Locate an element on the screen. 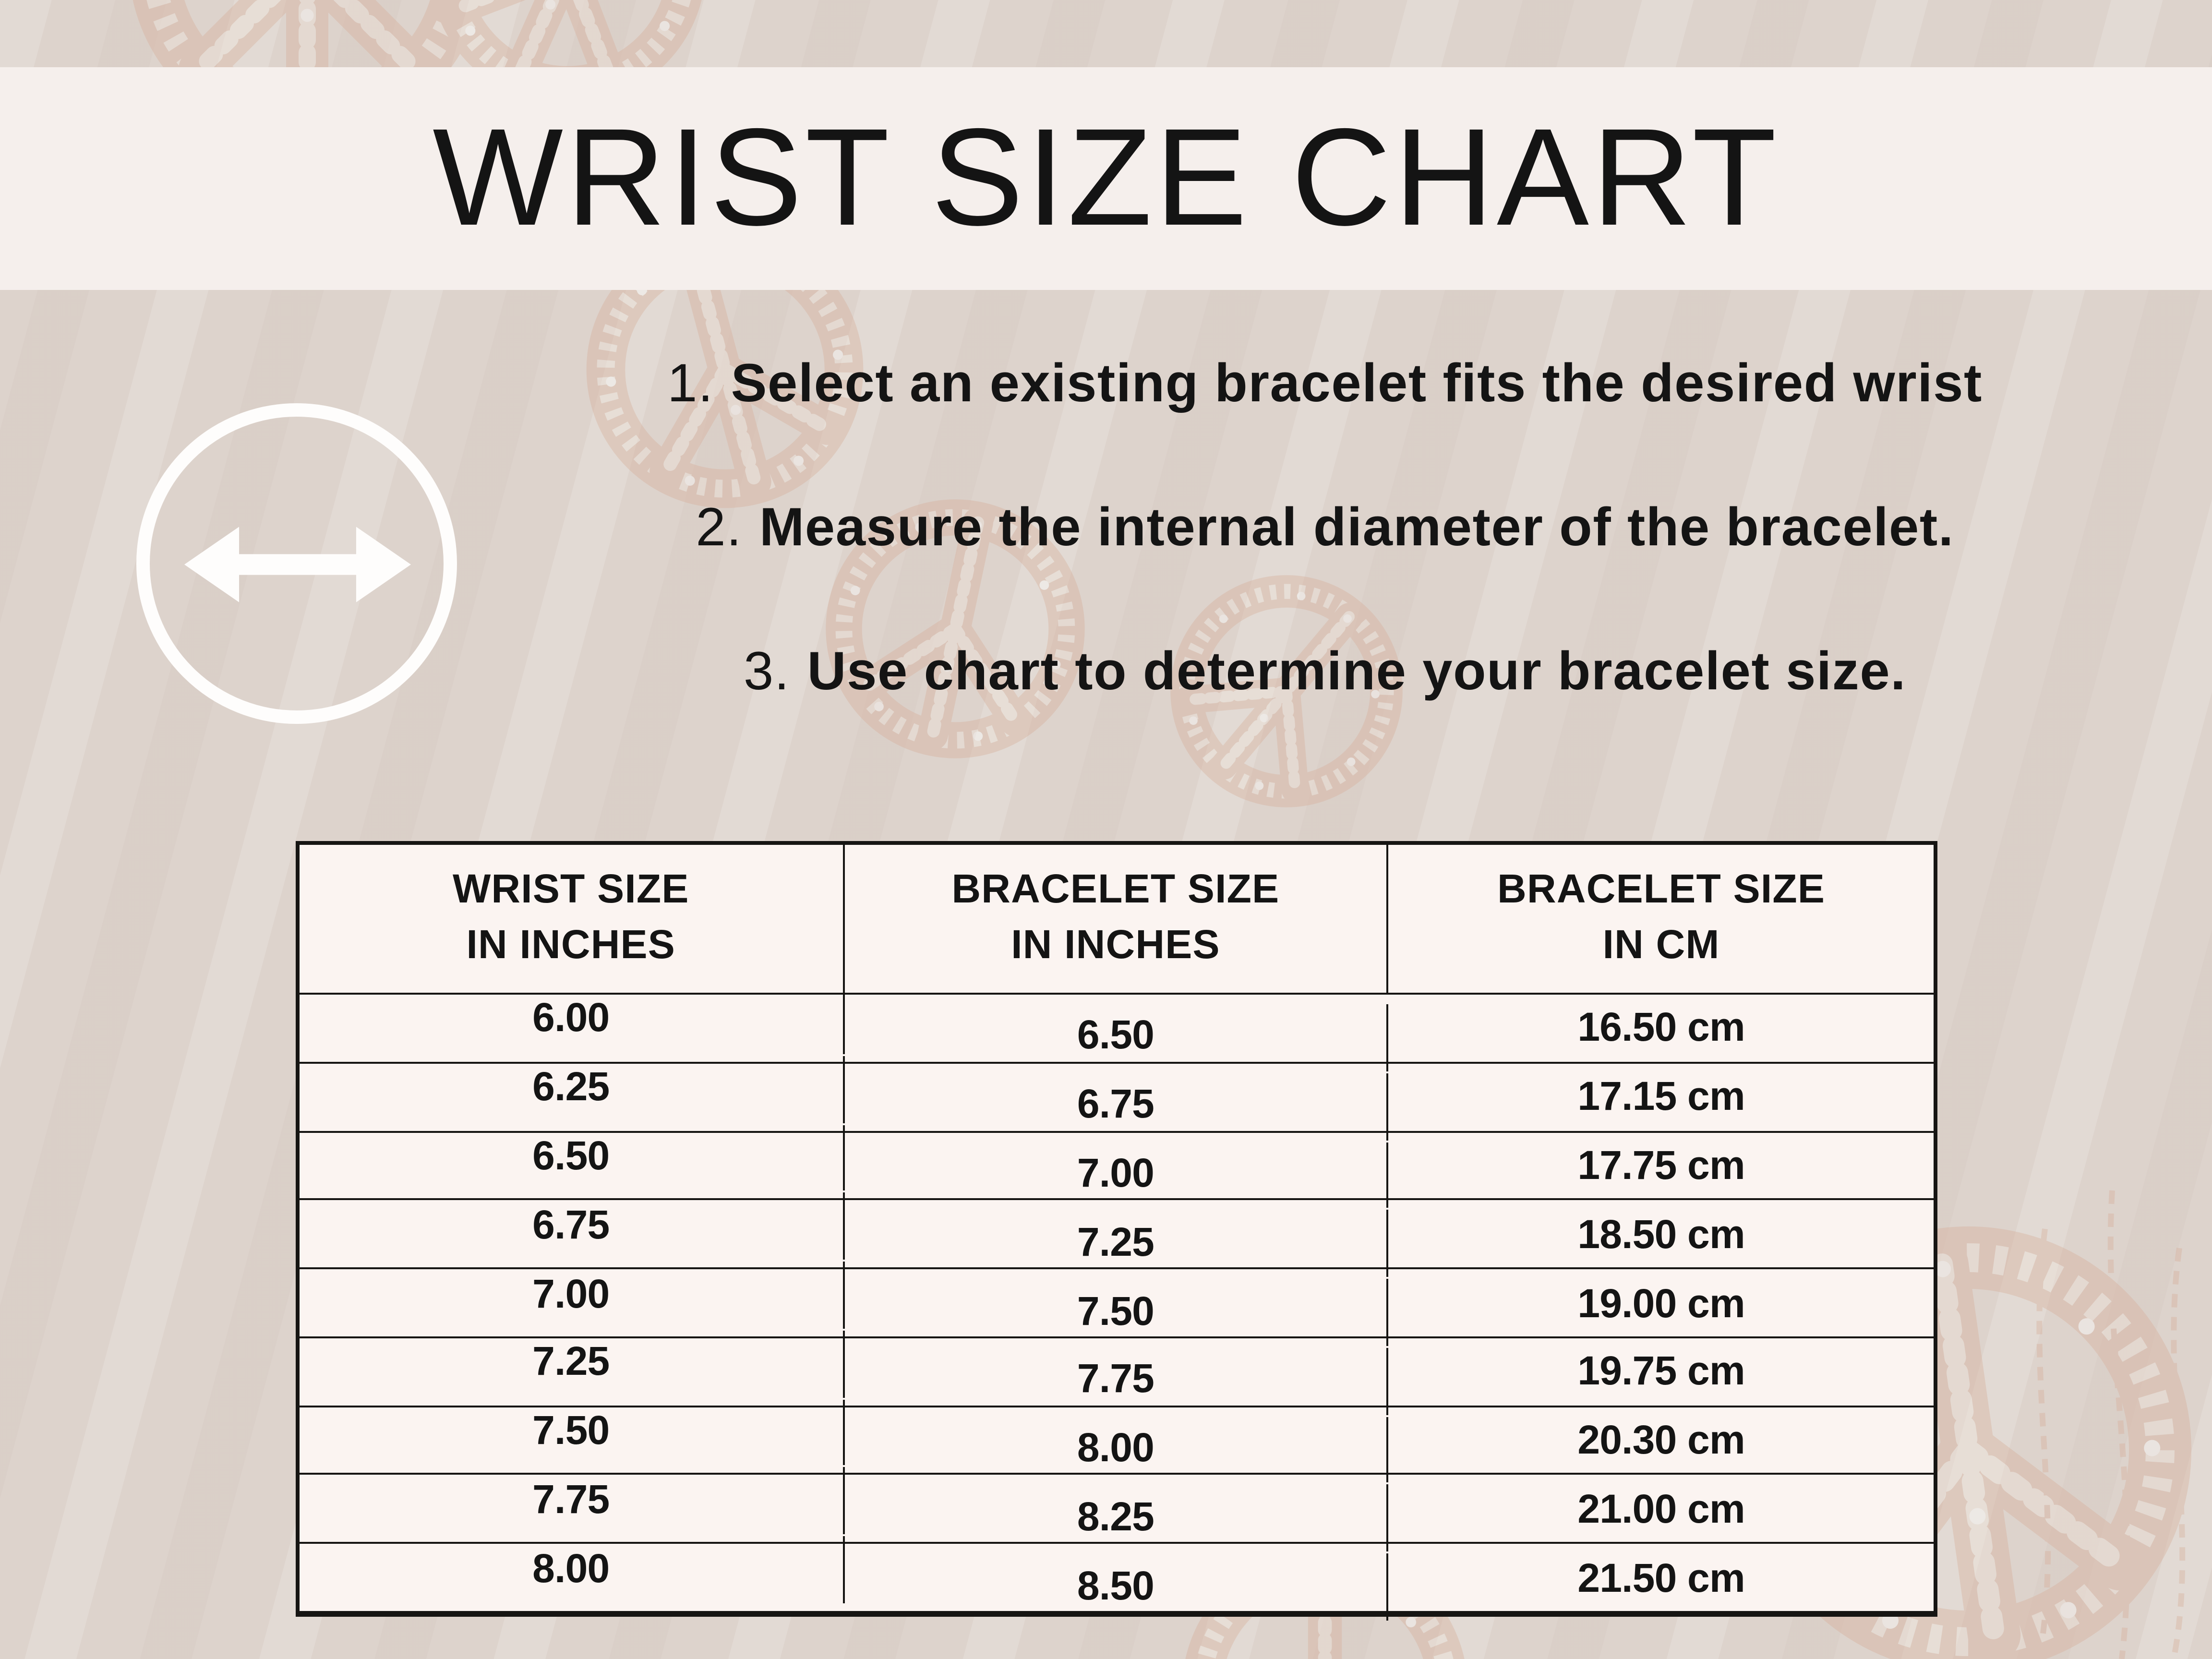  table-row: 7.50 8.00 20.30 cm is located at coordinates (1117, 1441).